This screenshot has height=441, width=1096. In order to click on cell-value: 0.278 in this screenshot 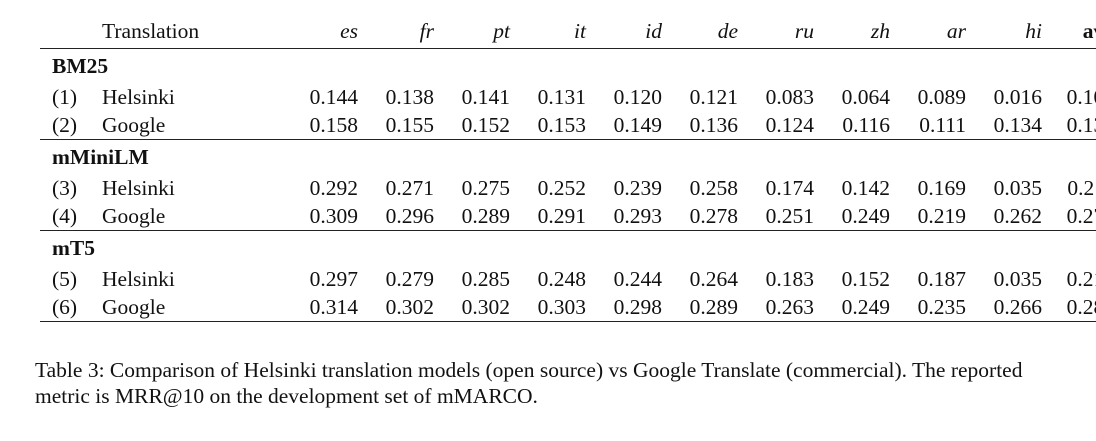, I will do `click(713, 216)`.